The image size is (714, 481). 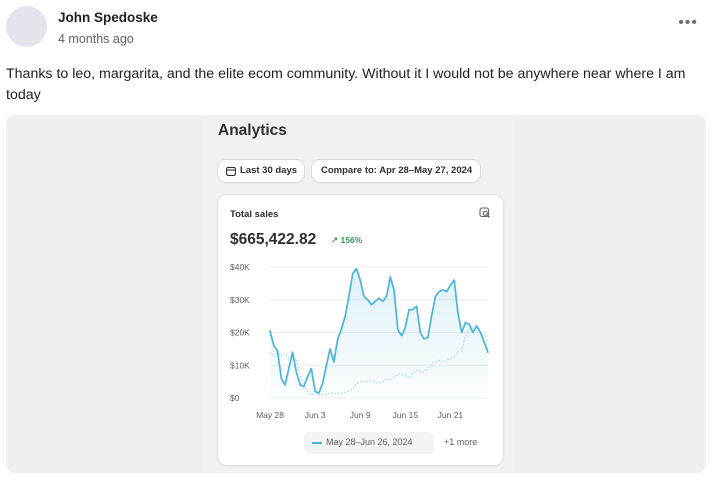 I want to click on series-line-comparison, so click(x=379, y=360).